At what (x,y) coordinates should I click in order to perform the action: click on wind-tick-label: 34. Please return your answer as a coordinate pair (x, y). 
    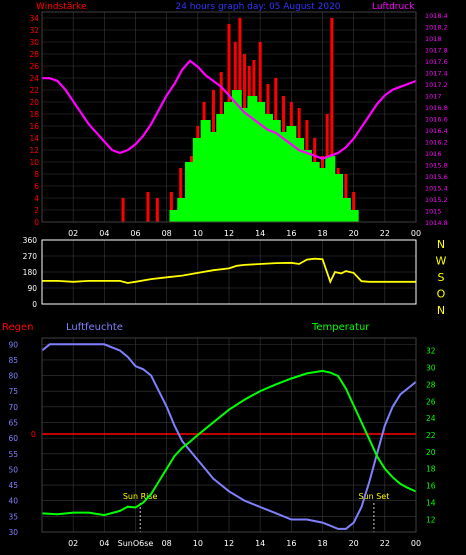
    Looking at the image, I should click on (34, 18).